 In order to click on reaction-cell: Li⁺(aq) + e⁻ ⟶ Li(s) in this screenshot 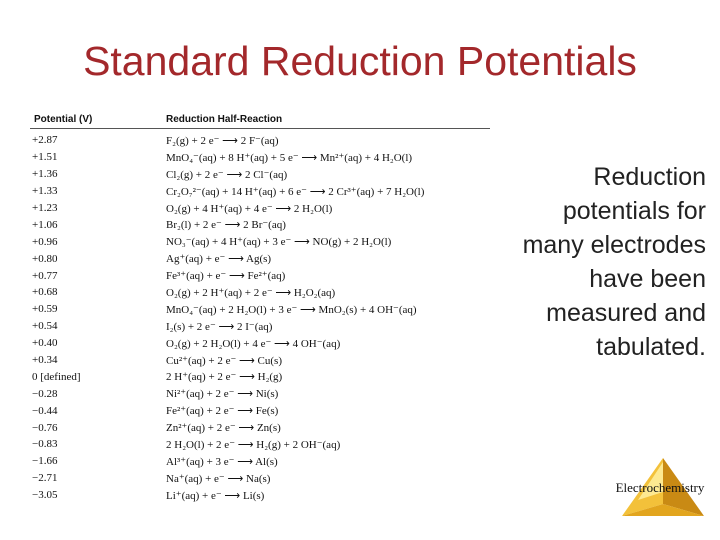, I will do `click(215, 495)`.